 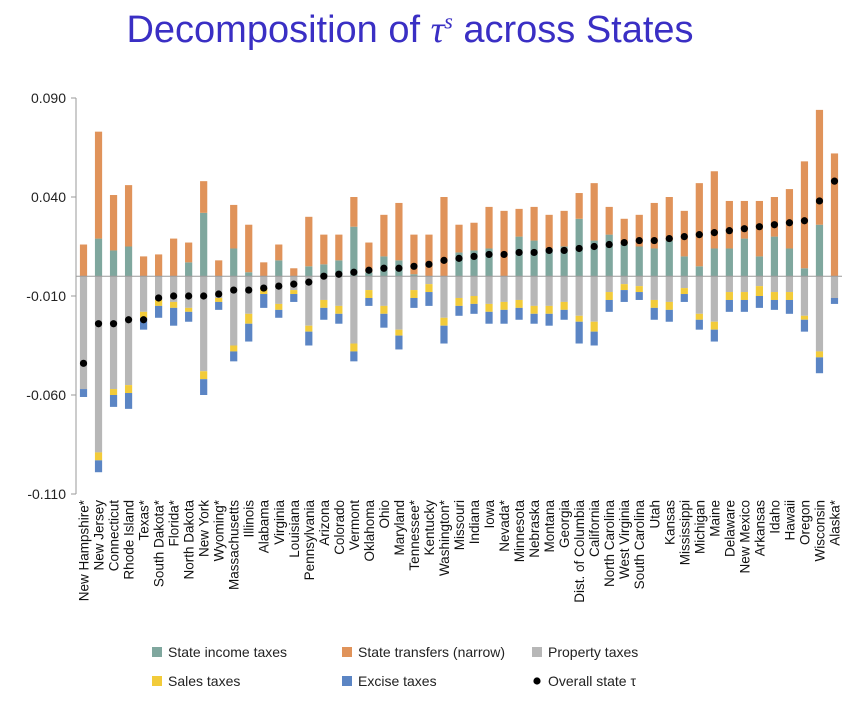 What do you see at coordinates (128, 331) in the screenshot?
I see `bar-property-rhode-island` at bounding box center [128, 331].